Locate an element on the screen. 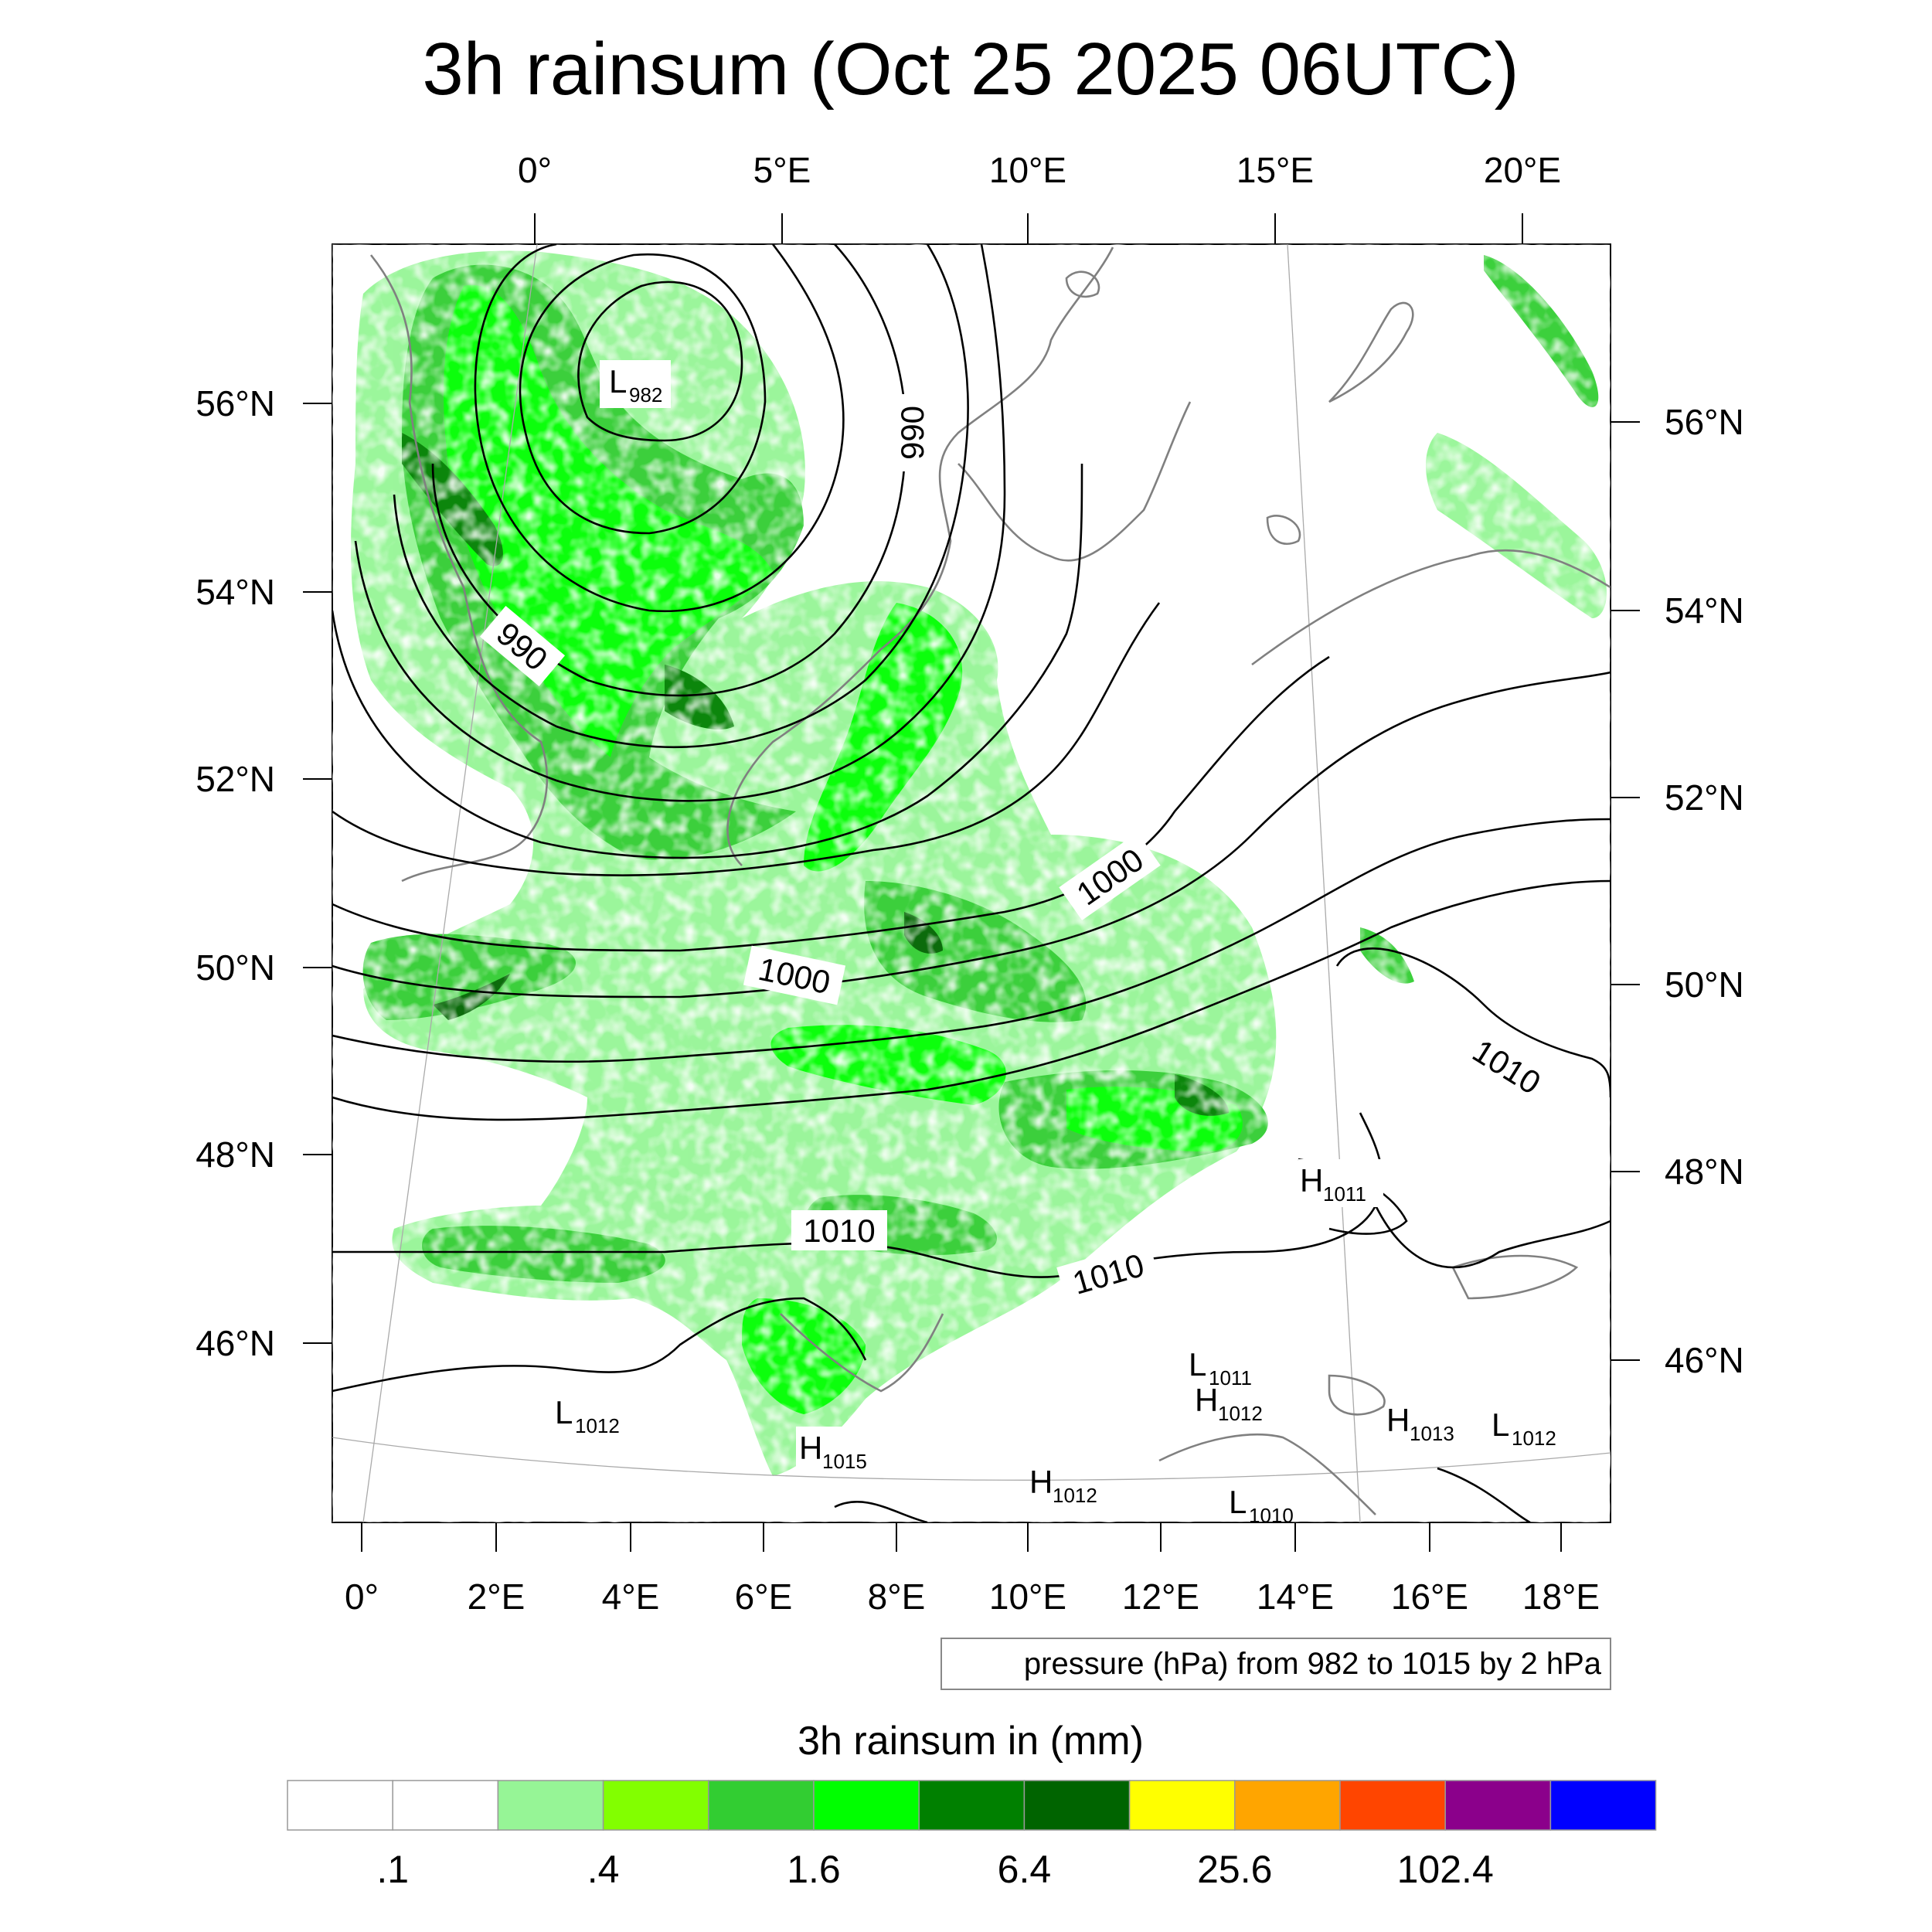  left-lat-label-46n: 46°N is located at coordinates (236, 1343).